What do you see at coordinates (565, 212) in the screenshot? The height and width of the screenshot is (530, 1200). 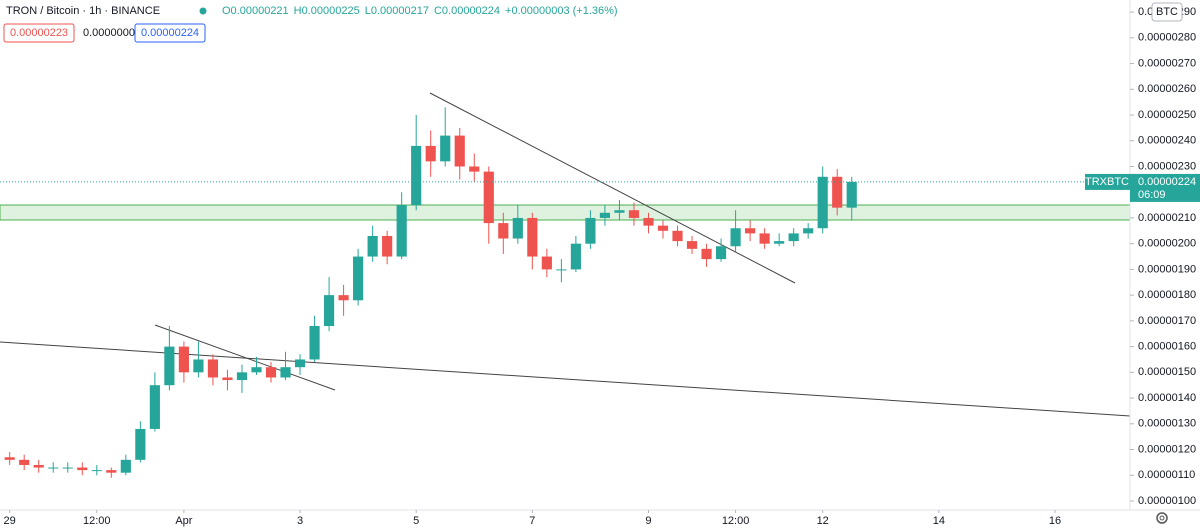 I see `support-zone` at bounding box center [565, 212].